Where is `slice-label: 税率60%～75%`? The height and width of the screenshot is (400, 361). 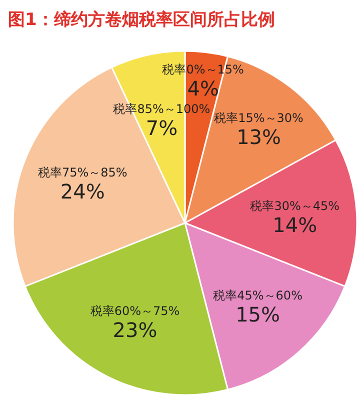 slice-label: 税率60%～75% is located at coordinates (135, 311).